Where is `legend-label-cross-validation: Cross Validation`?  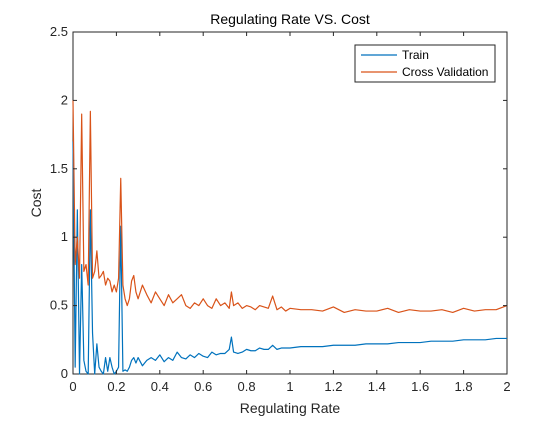
legend-label-cross-validation: Cross Validation is located at coordinates (445, 72).